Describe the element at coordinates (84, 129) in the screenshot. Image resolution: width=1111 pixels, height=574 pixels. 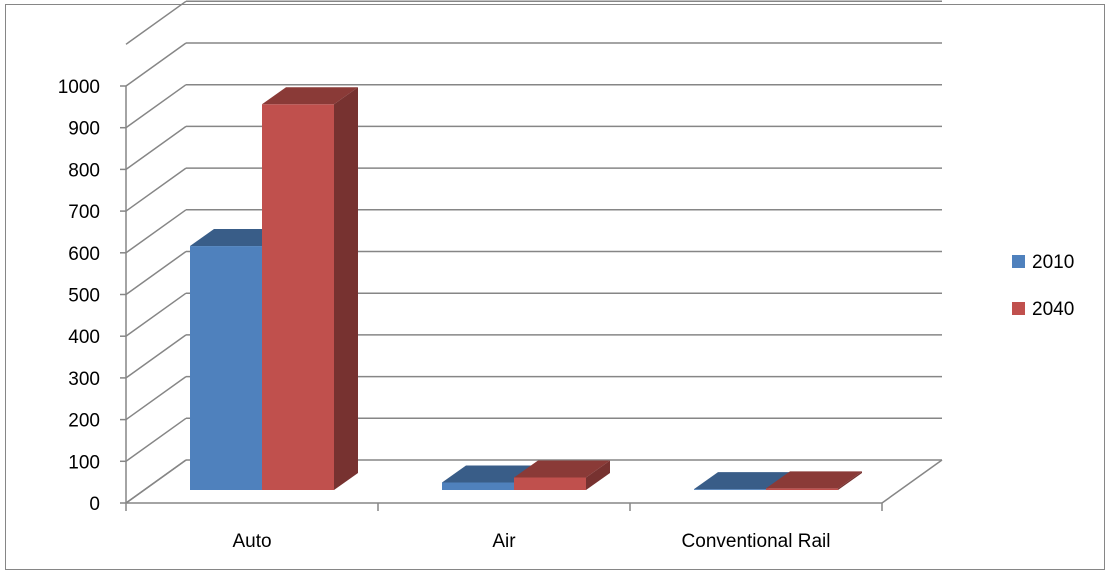
I see `y-tick-label-900: 900` at that location.